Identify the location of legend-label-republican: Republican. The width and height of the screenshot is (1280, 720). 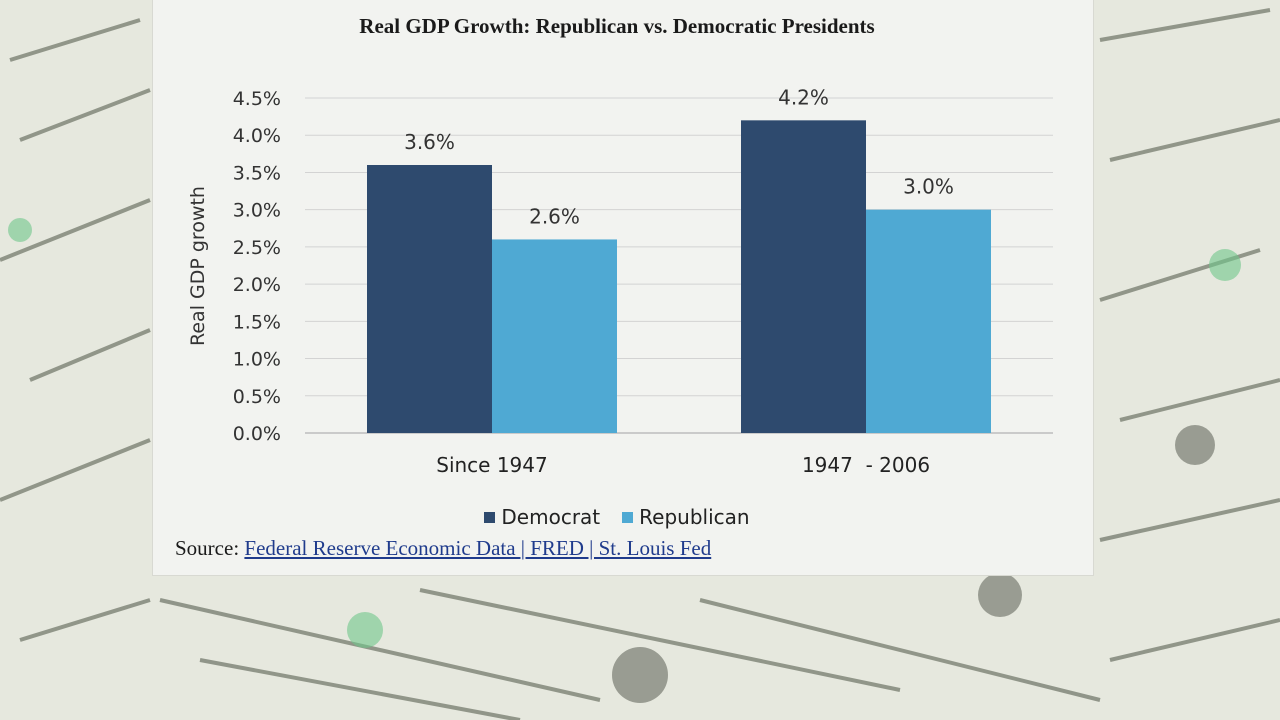
(694, 517).